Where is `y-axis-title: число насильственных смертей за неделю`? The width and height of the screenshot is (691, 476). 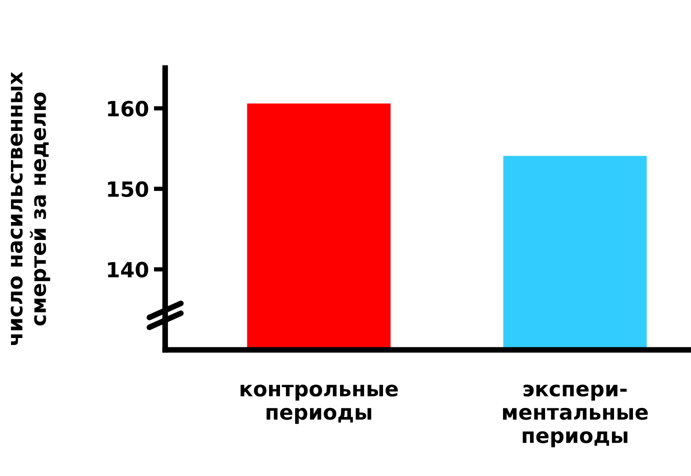
y-axis-title: число насильственных смертей за неделю is located at coordinates (30, 208).